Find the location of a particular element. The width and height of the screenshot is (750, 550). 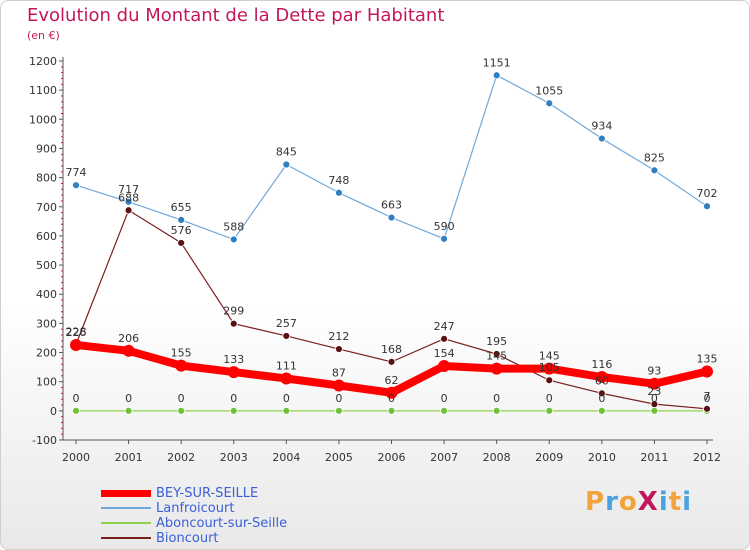

y-tick-label: 300 is located at coordinates (46, 323).